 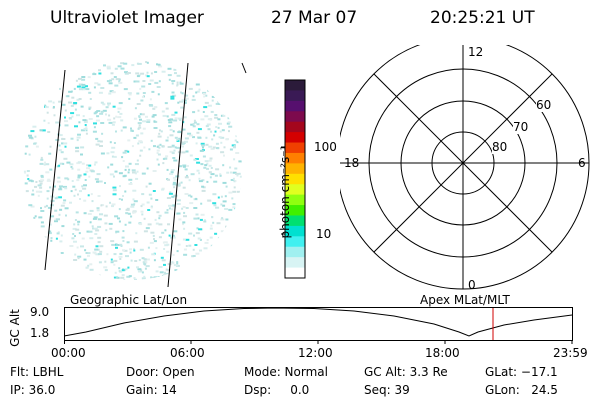 I want to click on colorbar-unit-label: photon cm⁻²s⁻¹, so click(x=285, y=192).